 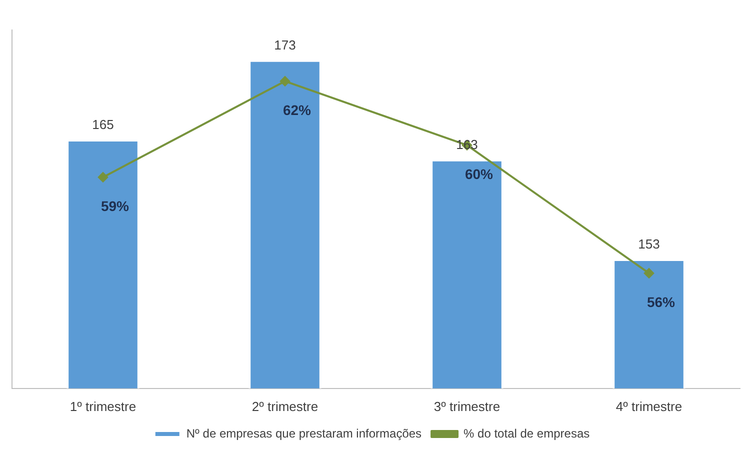 I want to click on data-label: 165, so click(x=103, y=124).